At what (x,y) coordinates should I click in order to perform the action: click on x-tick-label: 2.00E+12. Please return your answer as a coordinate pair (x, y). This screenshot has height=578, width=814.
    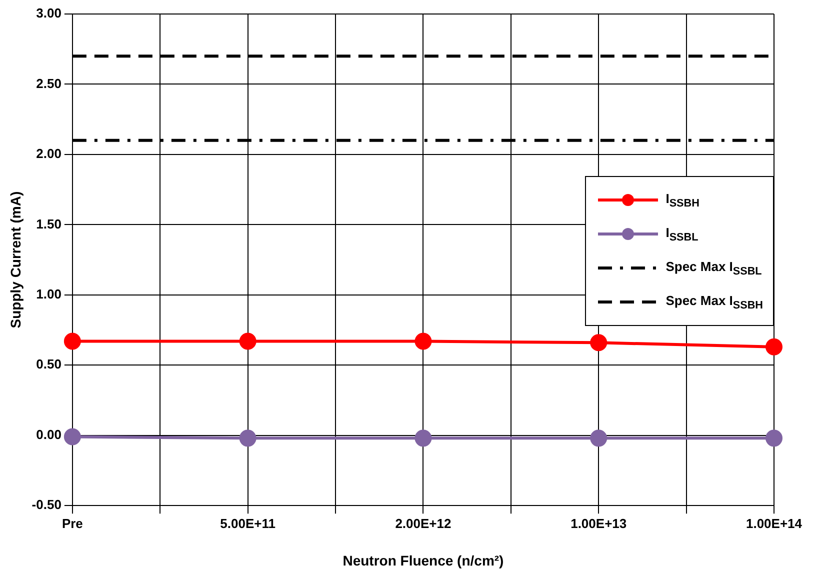
    Looking at the image, I should click on (423, 523).